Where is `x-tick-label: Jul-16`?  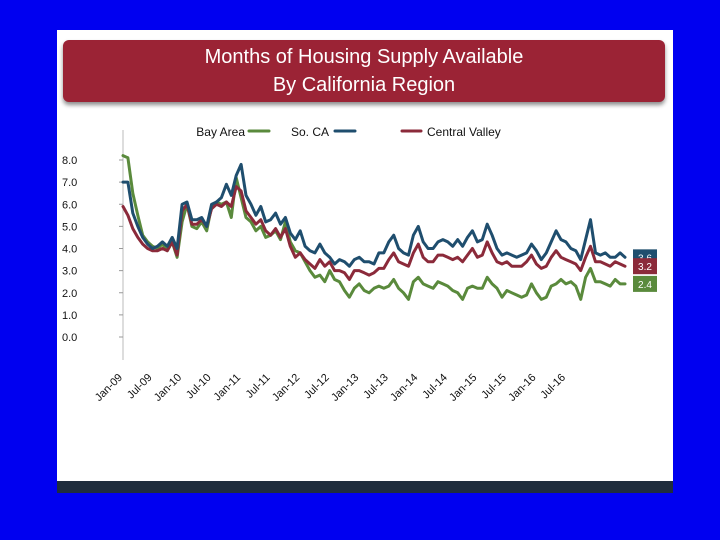 x-tick-label: Jul-16 is located at coordinates (553, 387).